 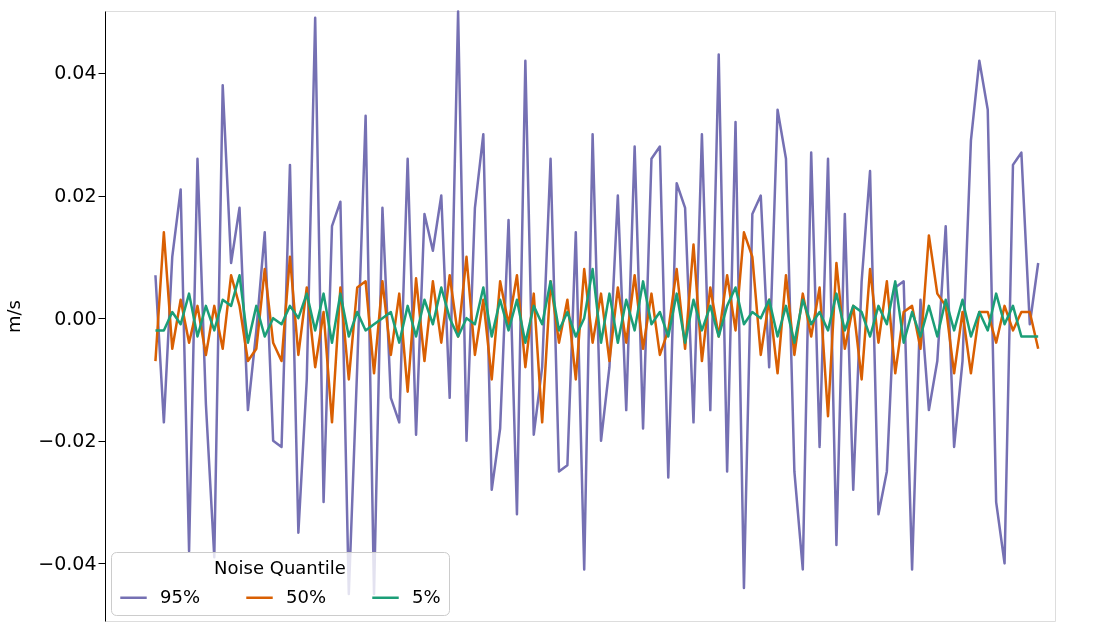 What do you see at coordinates (75, 72) in the screenshot?
I see `y-tick-label: 0.04` at bounding box center [75, 72].